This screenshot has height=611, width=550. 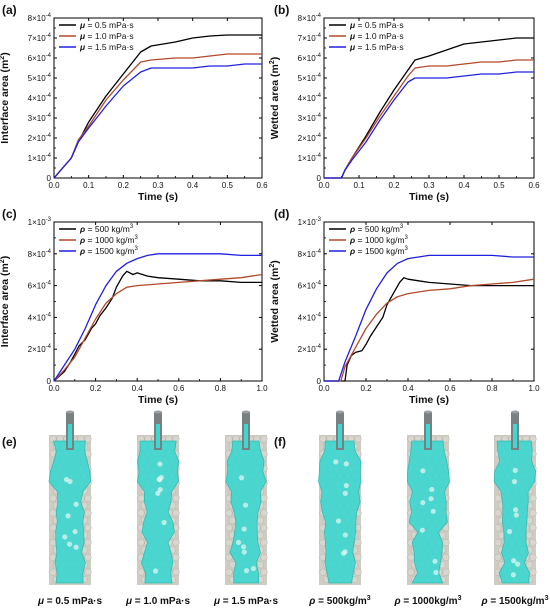 I want to click on legend-entry: μ = 1.5 mPa·s, so click(x=106, y=47).